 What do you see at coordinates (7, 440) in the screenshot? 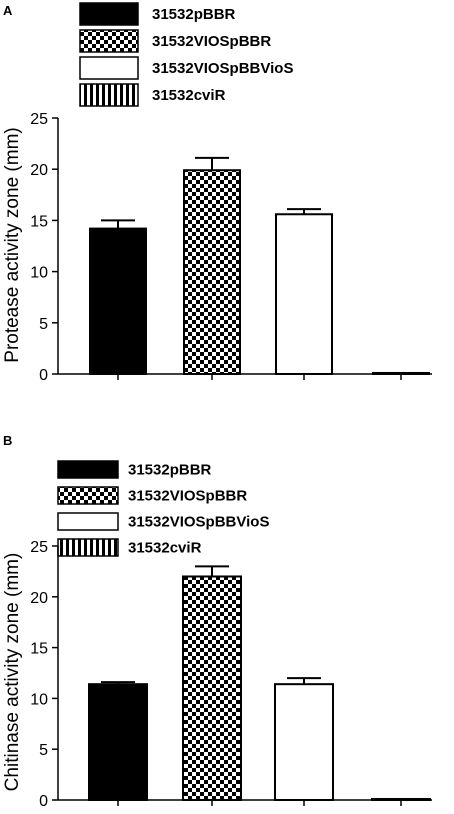
I see `panel-label-b: B` at bounding box center [7, 440].